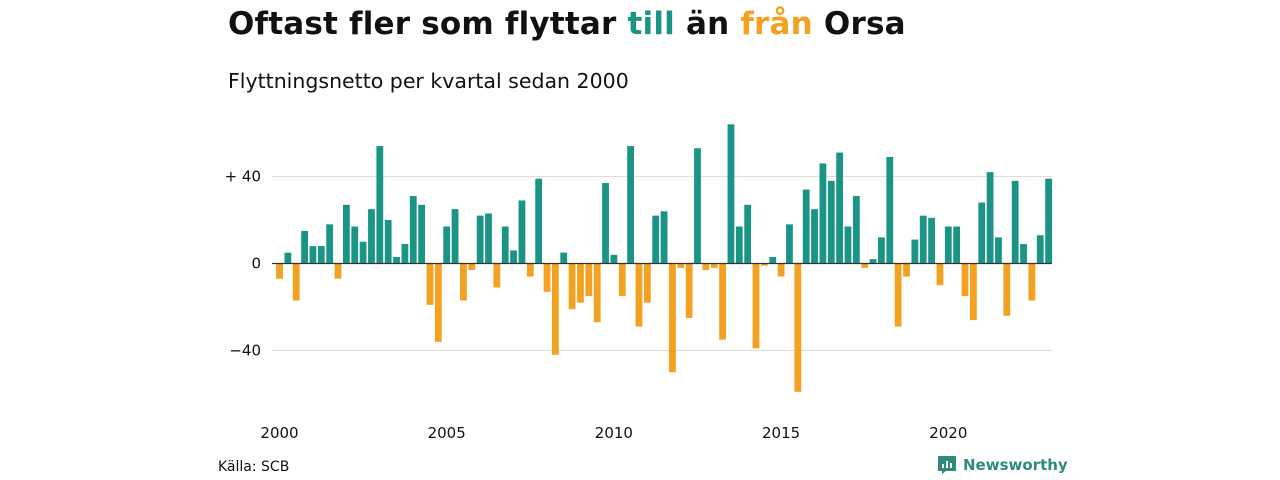 The image size is (1280, 480). Describe the element at coordinates (707, 24) in the screenshot. I see `title-part-2: än` at that location.